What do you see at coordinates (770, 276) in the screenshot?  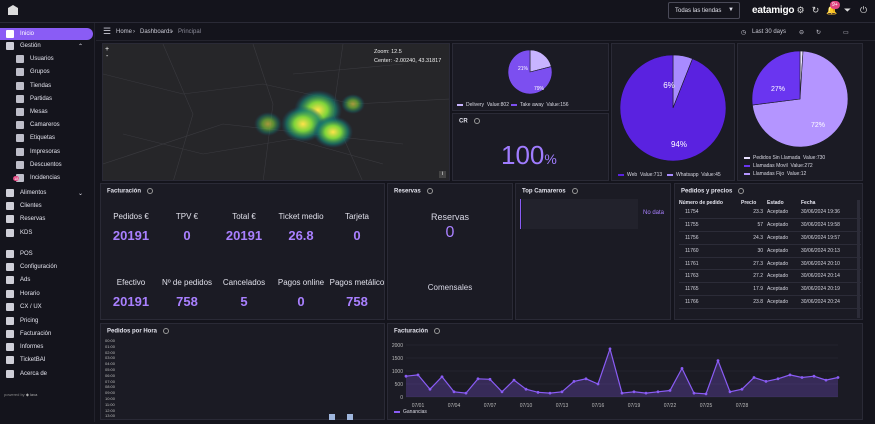 I see `table-row: 11763 27.2 Aceptado 30/06/2024 20:14` at bounding box center [770, 276].